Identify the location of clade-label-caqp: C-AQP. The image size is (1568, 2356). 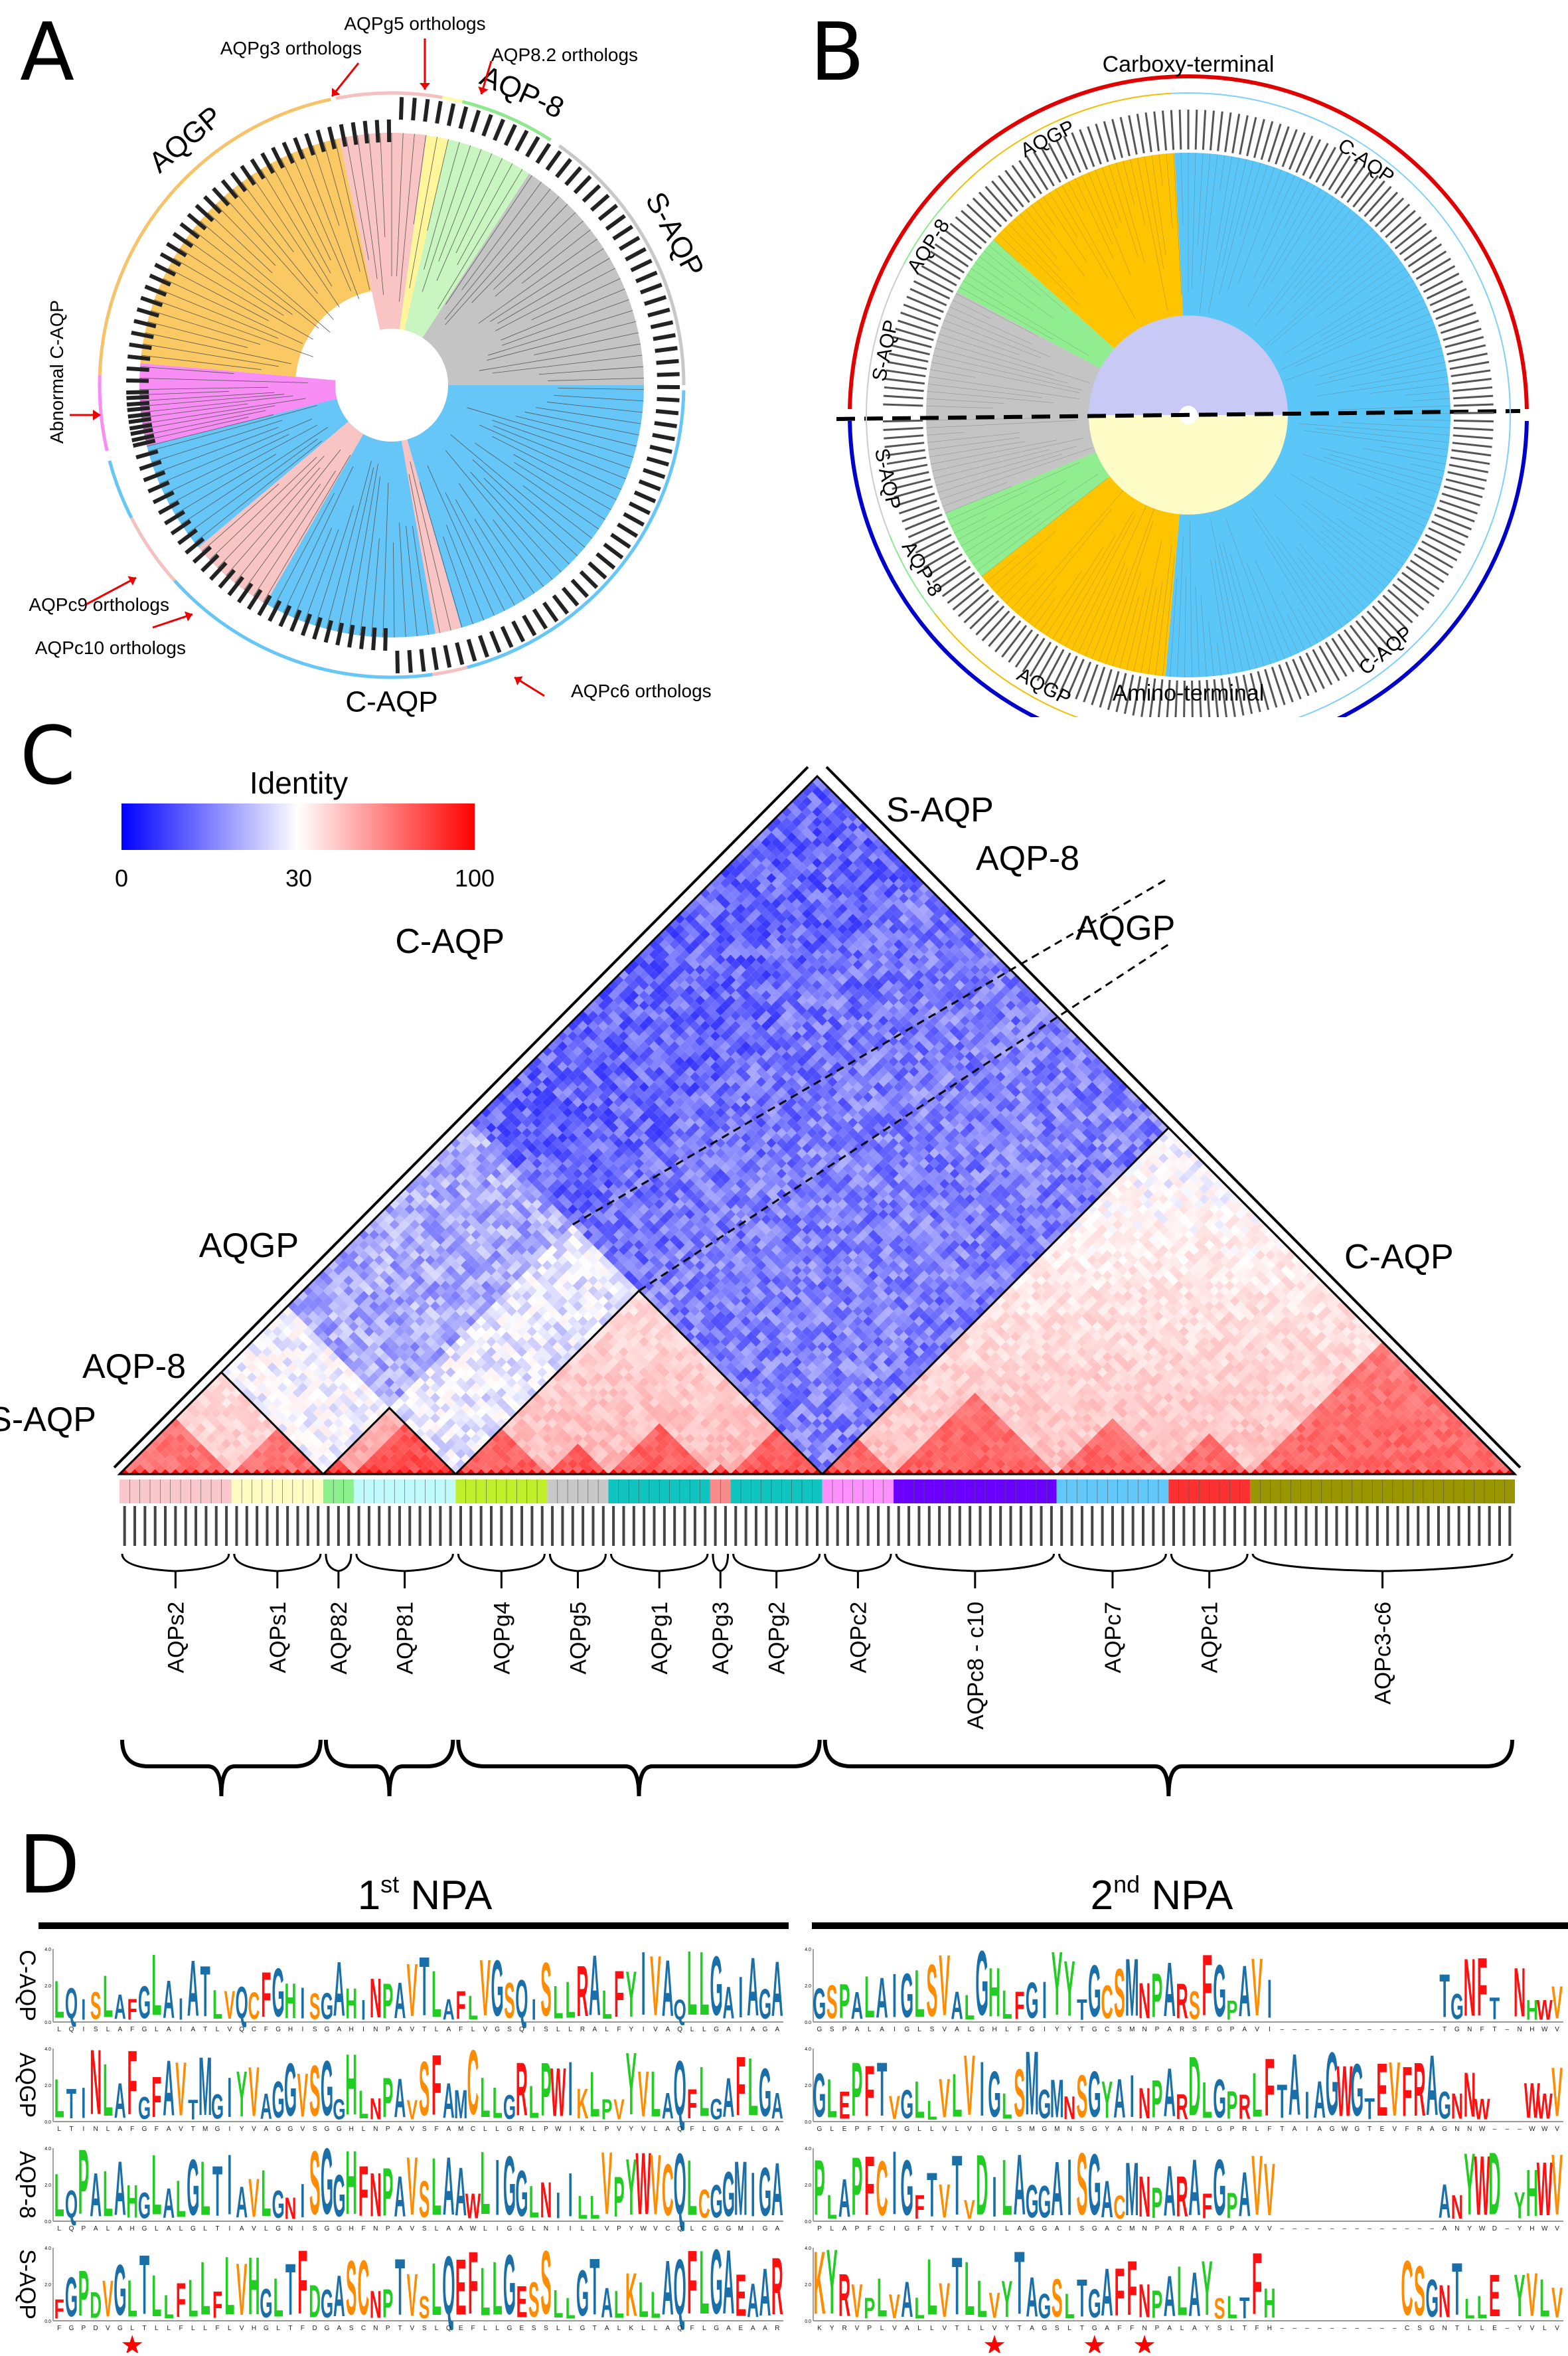
(391, 701).